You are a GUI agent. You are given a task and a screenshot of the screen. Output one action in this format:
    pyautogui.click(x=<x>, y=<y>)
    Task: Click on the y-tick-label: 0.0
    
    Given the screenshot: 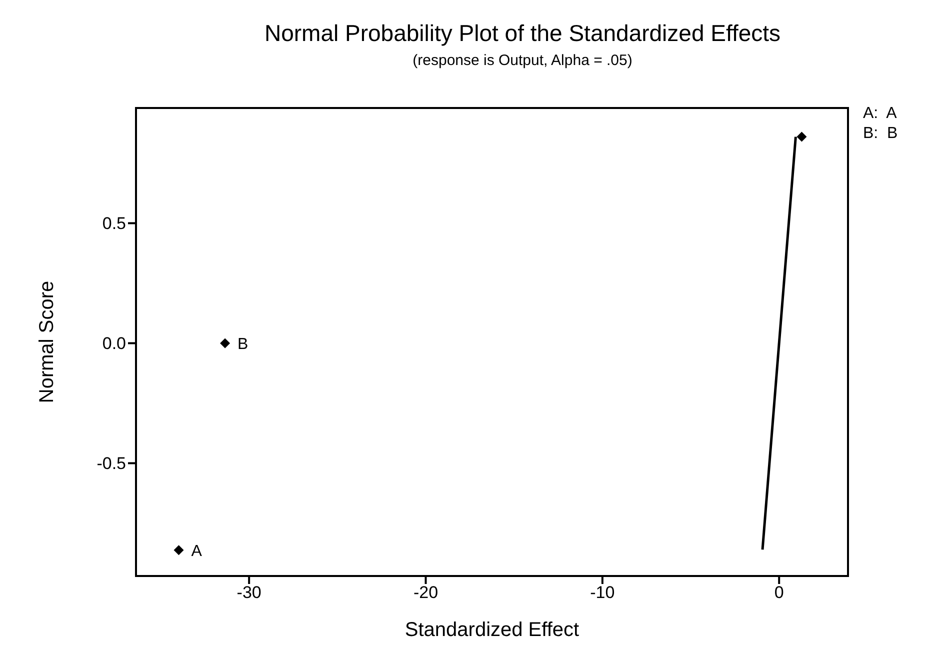 What is the action you would take?
    pyautogui.click(x=114, y=344)
    